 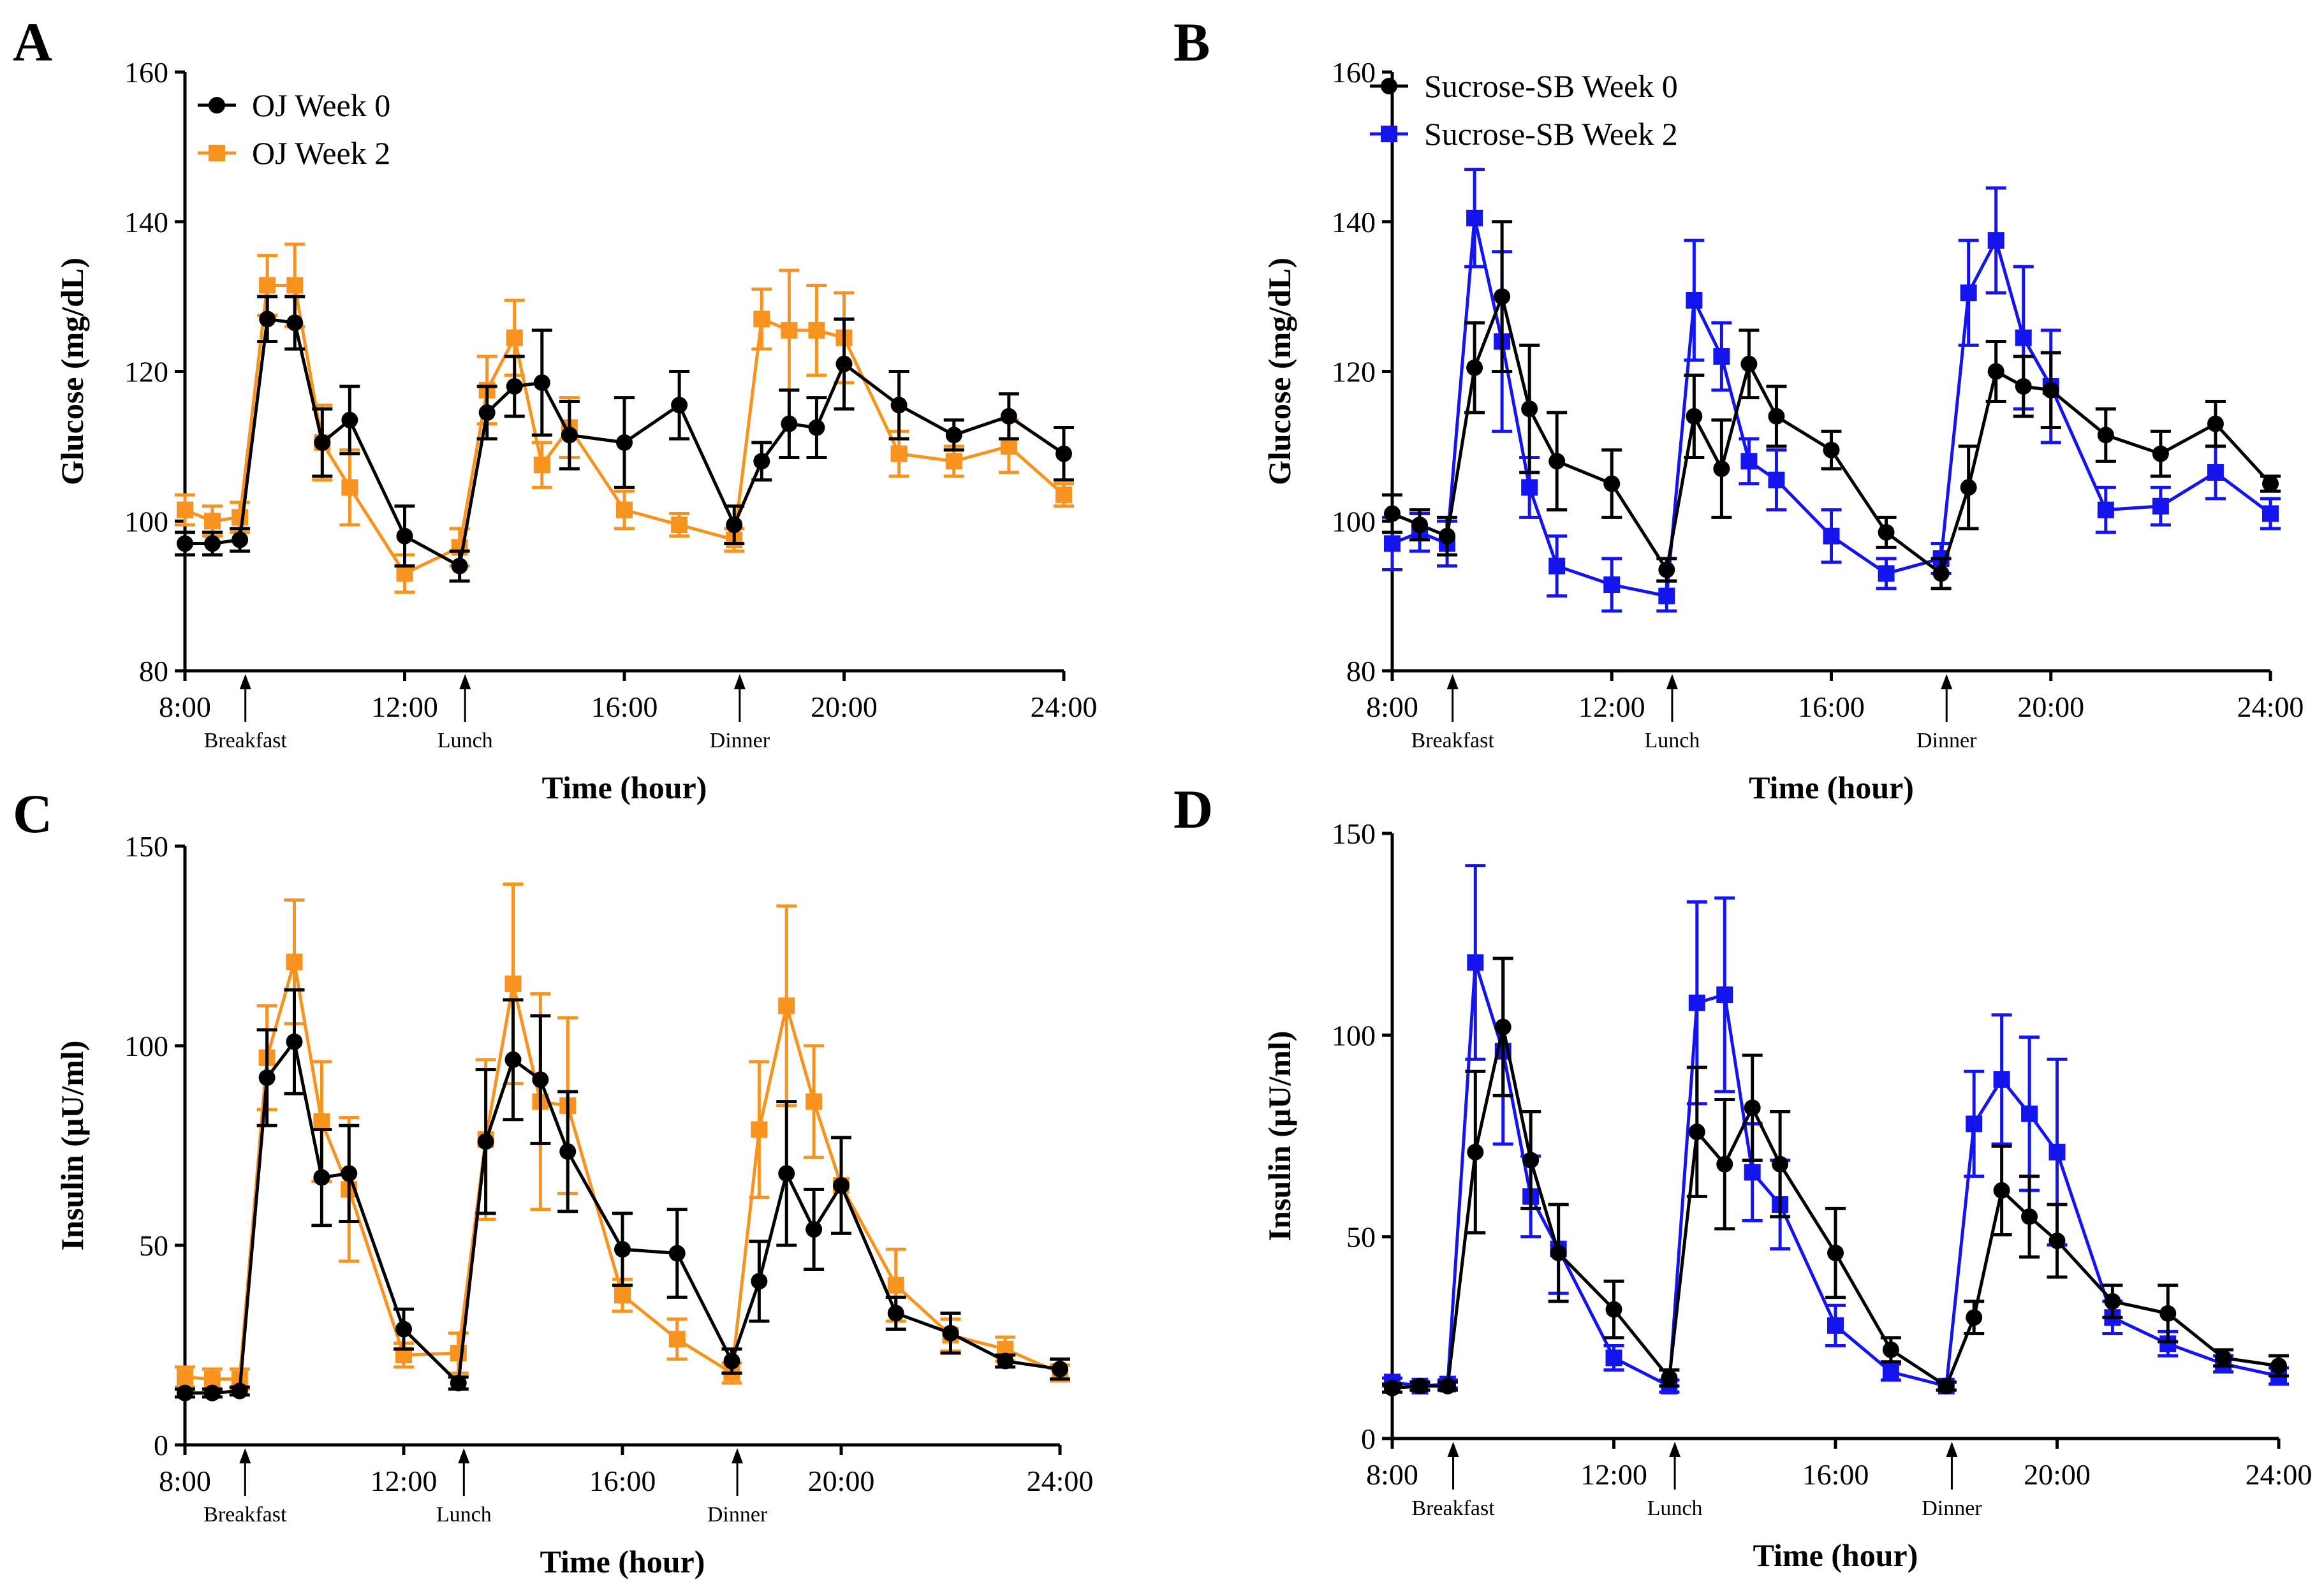 What do you see at coordinates (72, 1146) in the screenshot?
I see `y-axis-title: Insulin (μU/ml)` at bounding box center [72, 1146].